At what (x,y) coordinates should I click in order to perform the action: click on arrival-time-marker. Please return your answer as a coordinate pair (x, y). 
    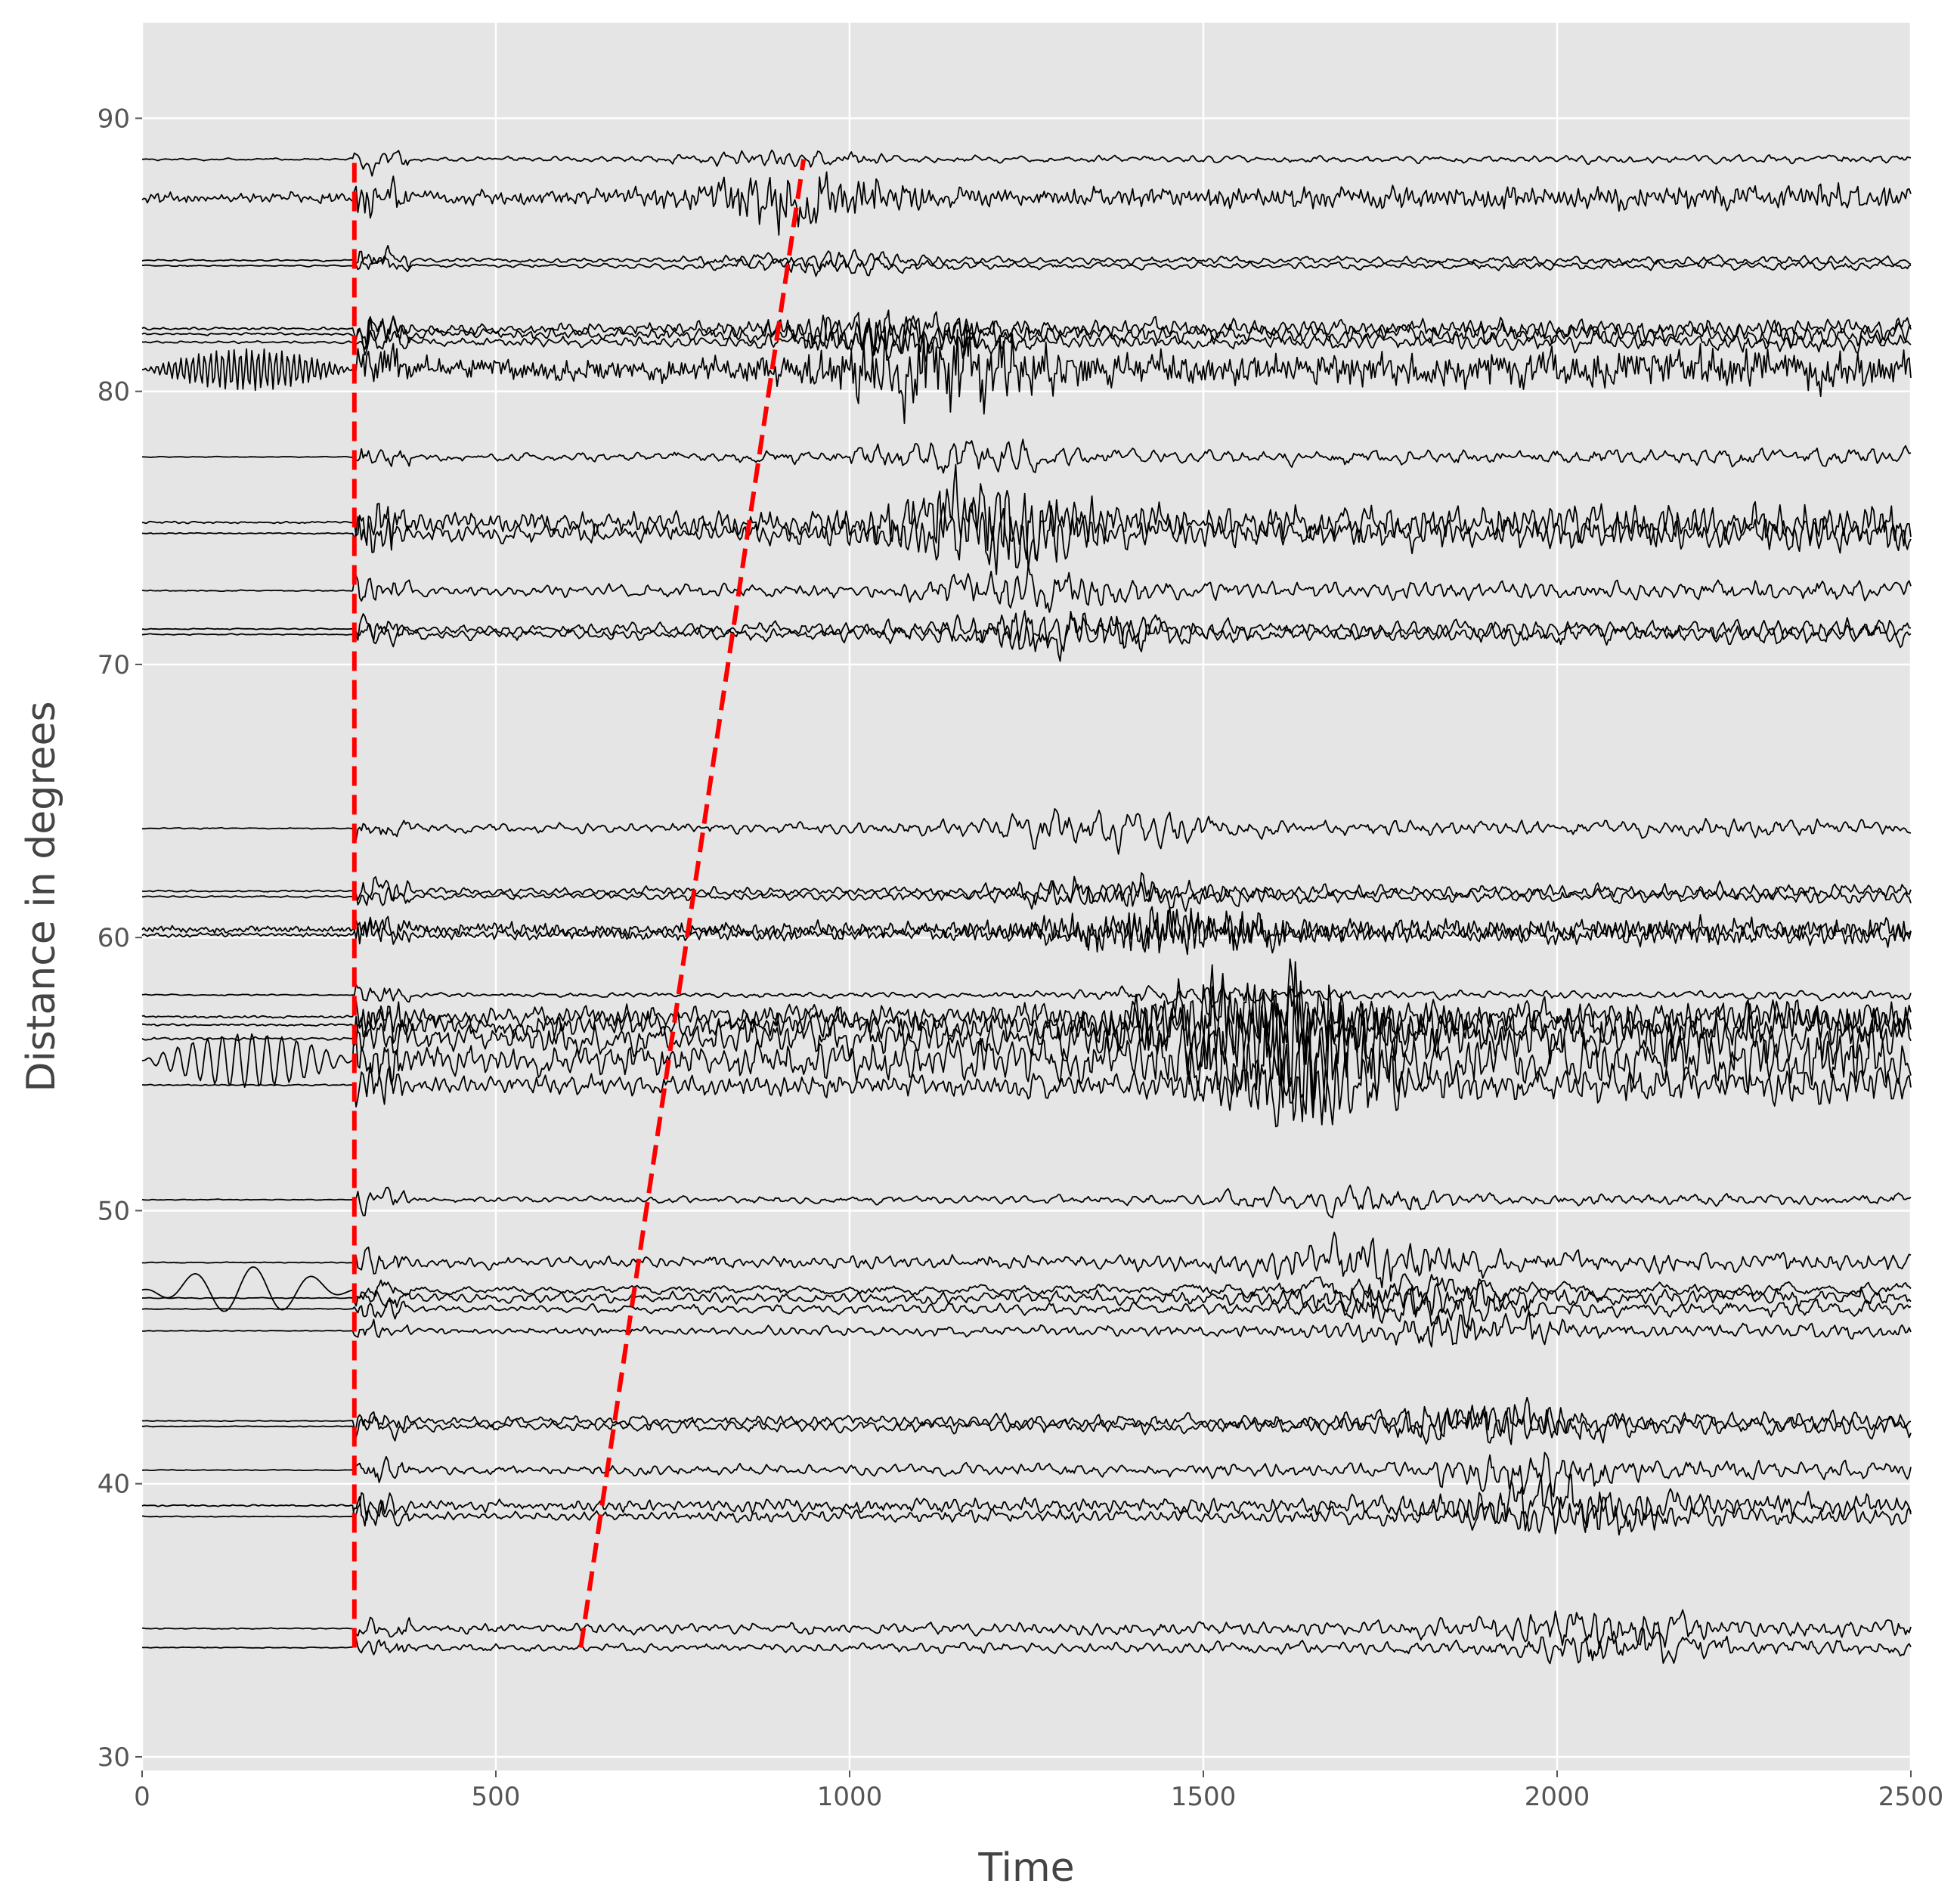
    Looking at the image, I should click on (692, 904).